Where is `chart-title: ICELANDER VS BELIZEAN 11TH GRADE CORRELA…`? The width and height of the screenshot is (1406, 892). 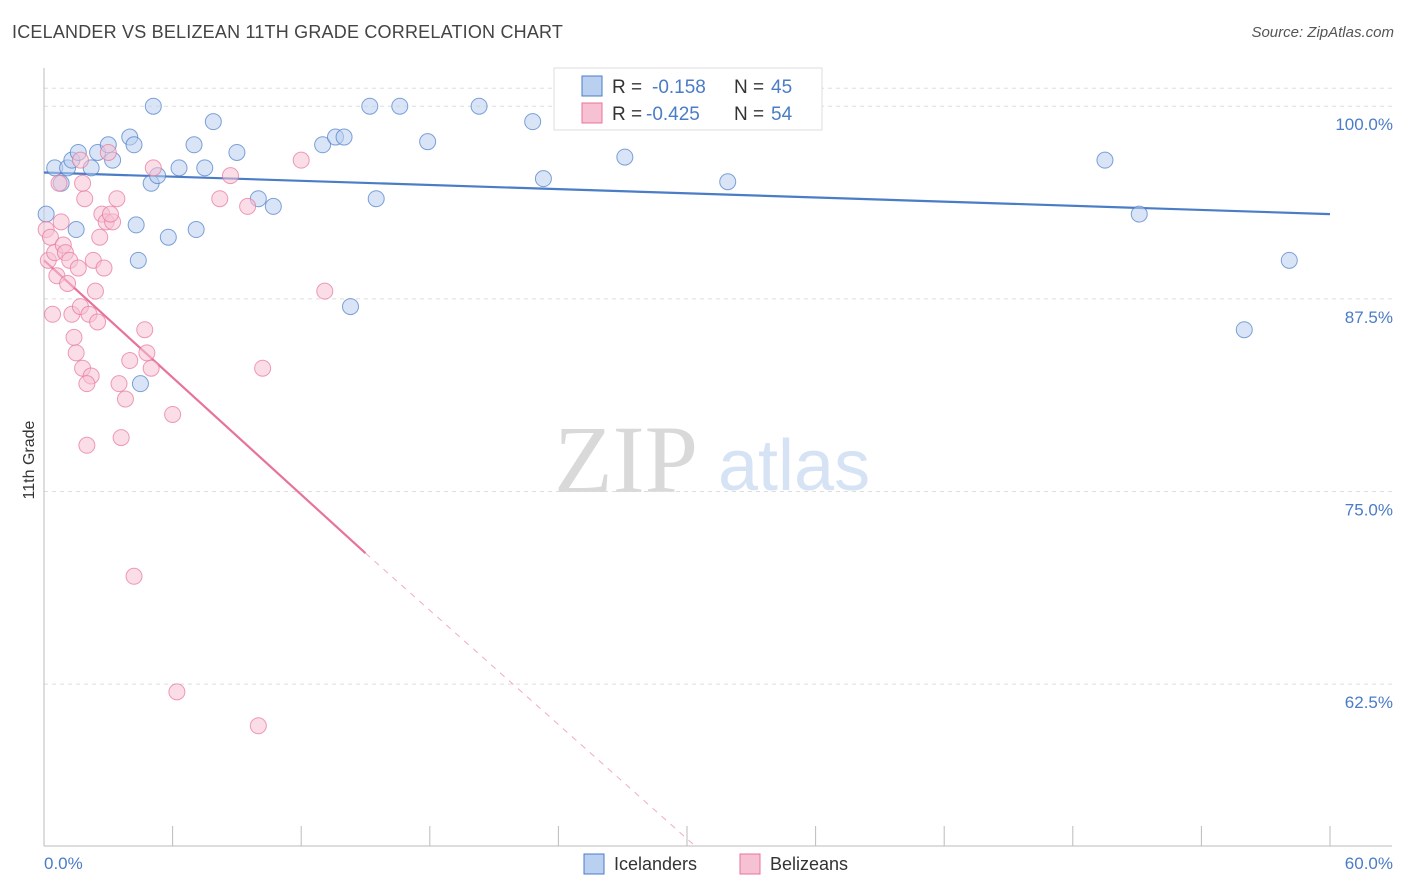 chart-title: ICELANDER VS BELIZEAN 11TH GRADE CORRELA… is located at coordinates (288, 32).